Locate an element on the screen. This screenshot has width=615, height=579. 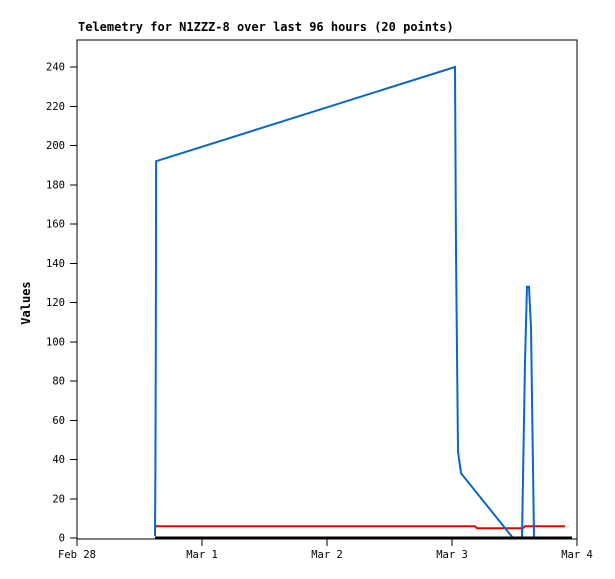
x-tick-label: Mar 4 is located at coordinates (577, 555).